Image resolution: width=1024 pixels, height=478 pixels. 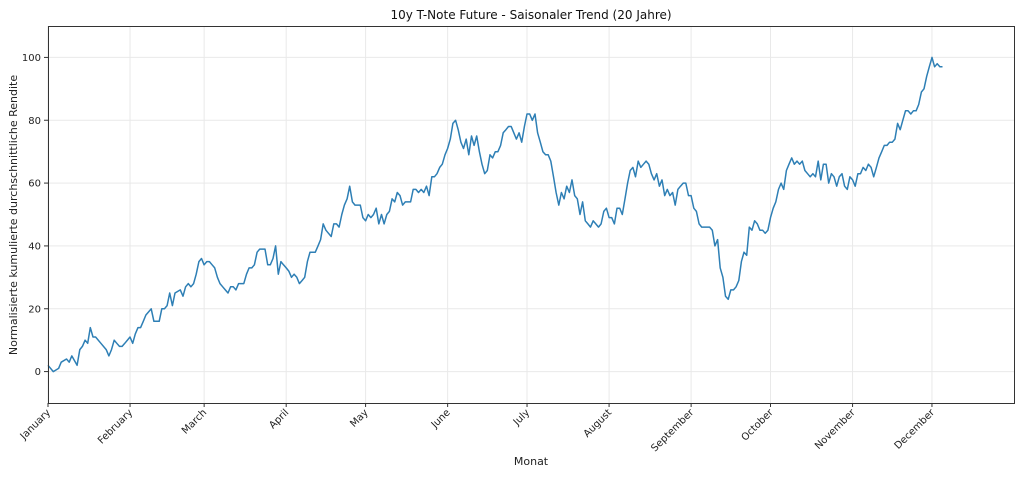 What do you see at coordinates (35, 424) in the screenshot?
I see `x-tick-label: January` at bounding box center [35, 424].